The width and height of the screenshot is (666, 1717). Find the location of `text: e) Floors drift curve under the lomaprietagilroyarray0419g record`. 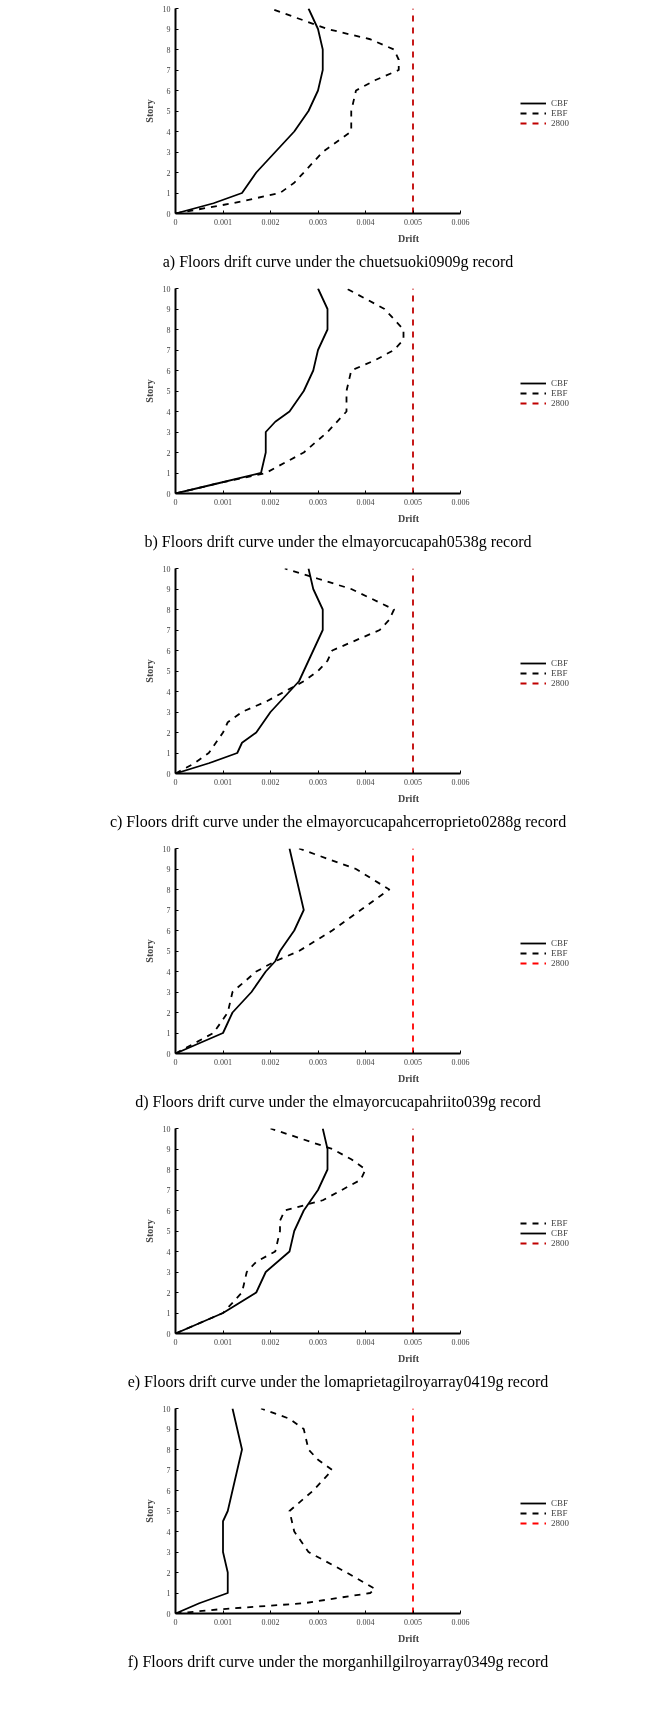

text: e) Floors drift curve under the lomaprietagilroyarray0419g record is located at coordinates (338, 1382).